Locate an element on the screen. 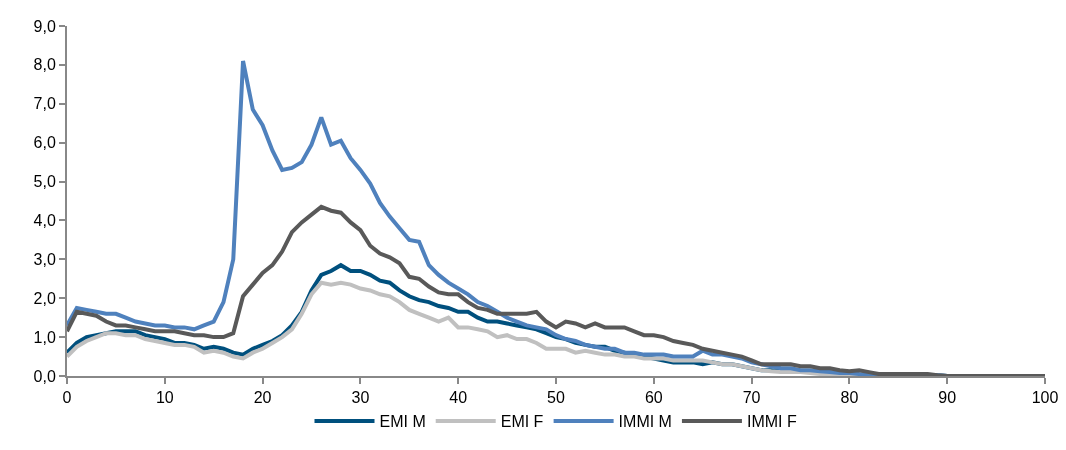  y-tick-label: 4,0 is located at coordinates (44, 221).